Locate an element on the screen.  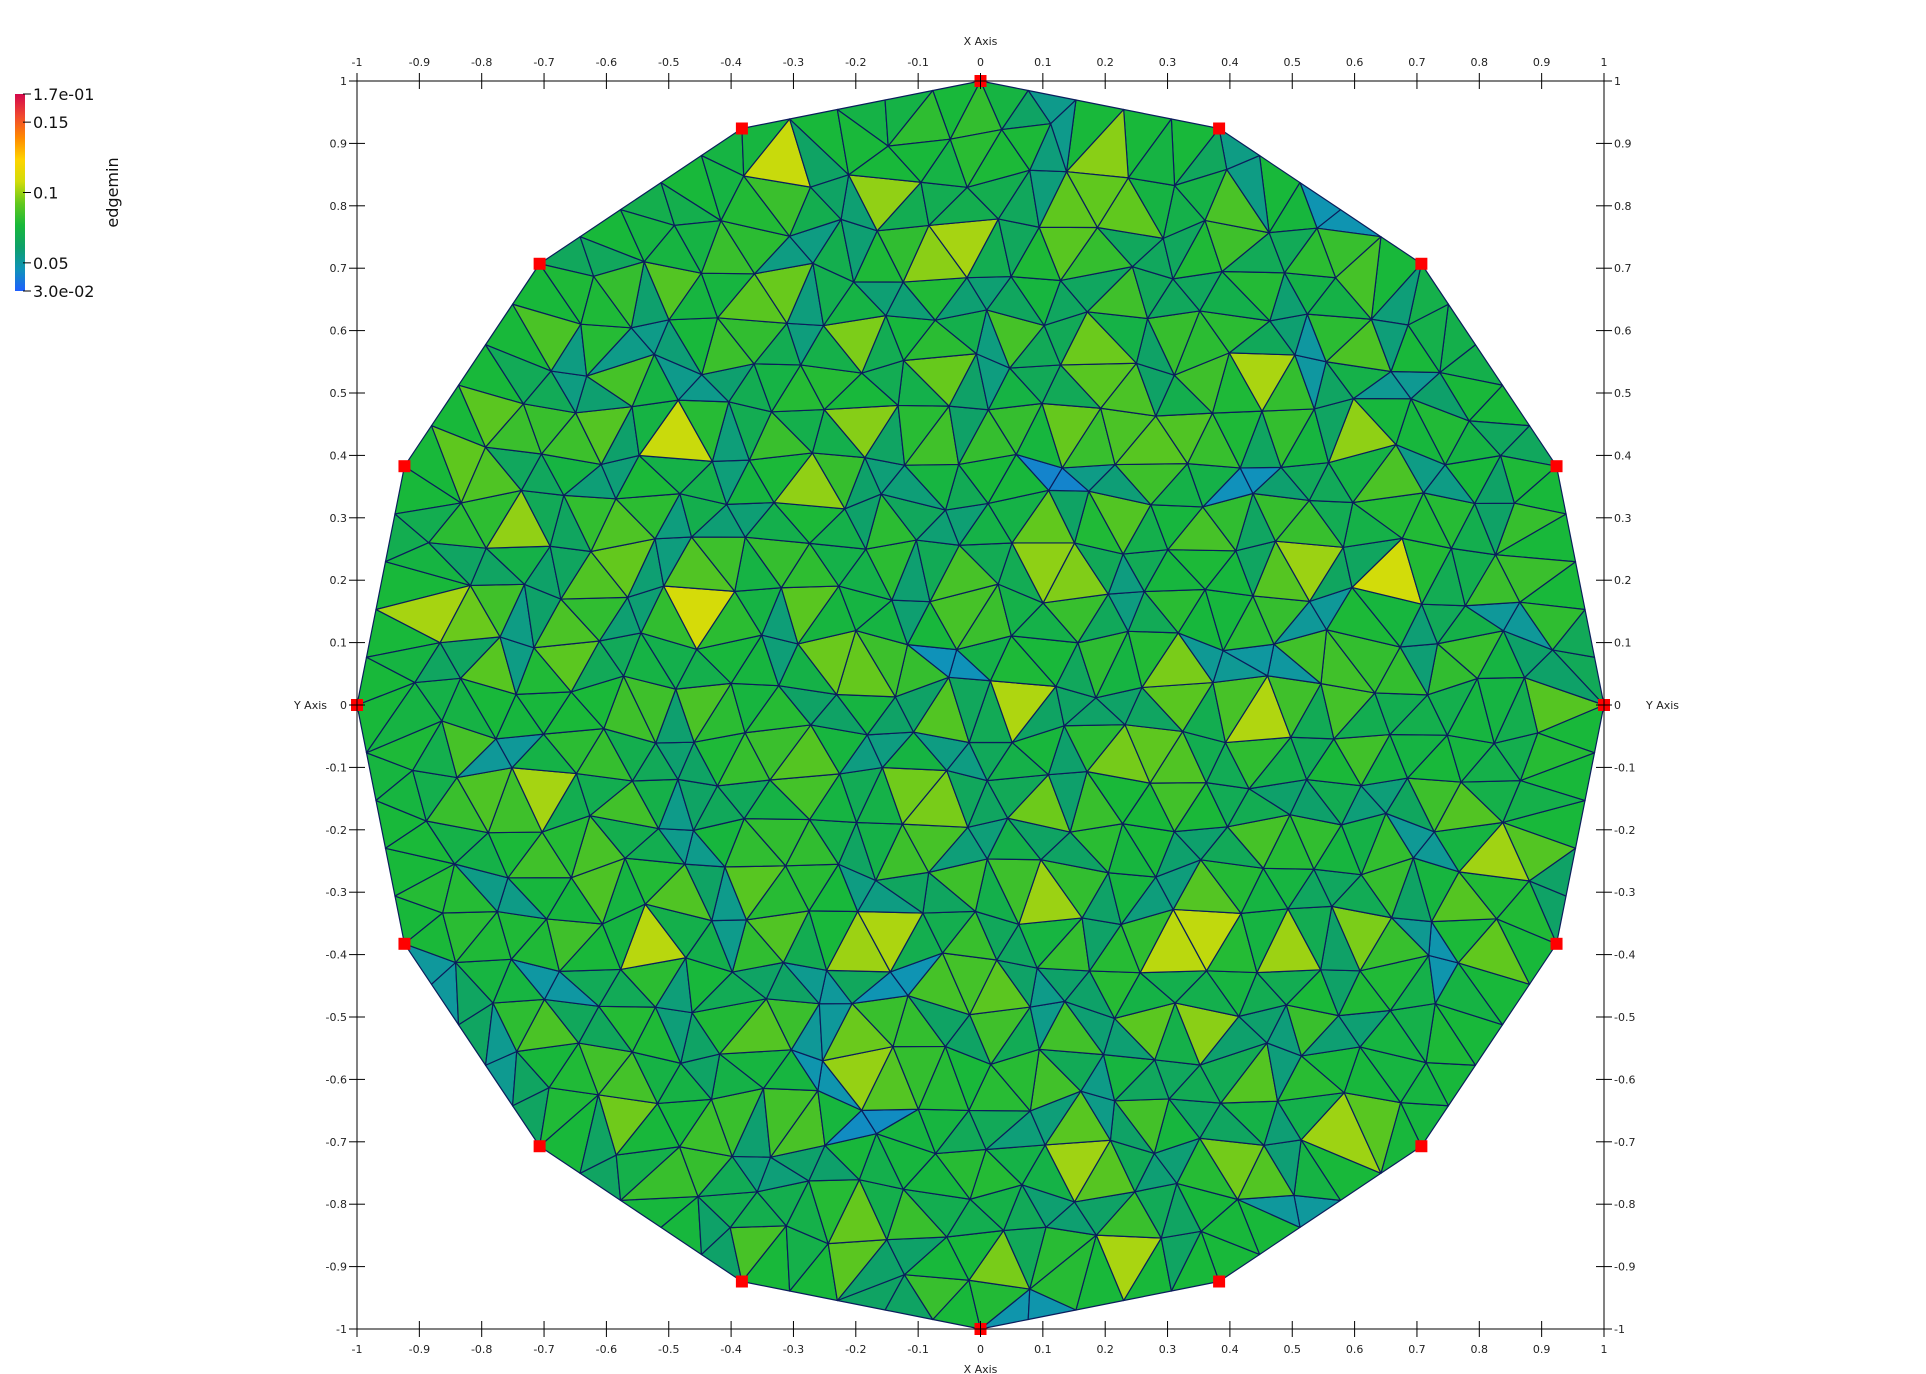
y-tick-label: -0.6 is located at coordinates (1624, 1079).